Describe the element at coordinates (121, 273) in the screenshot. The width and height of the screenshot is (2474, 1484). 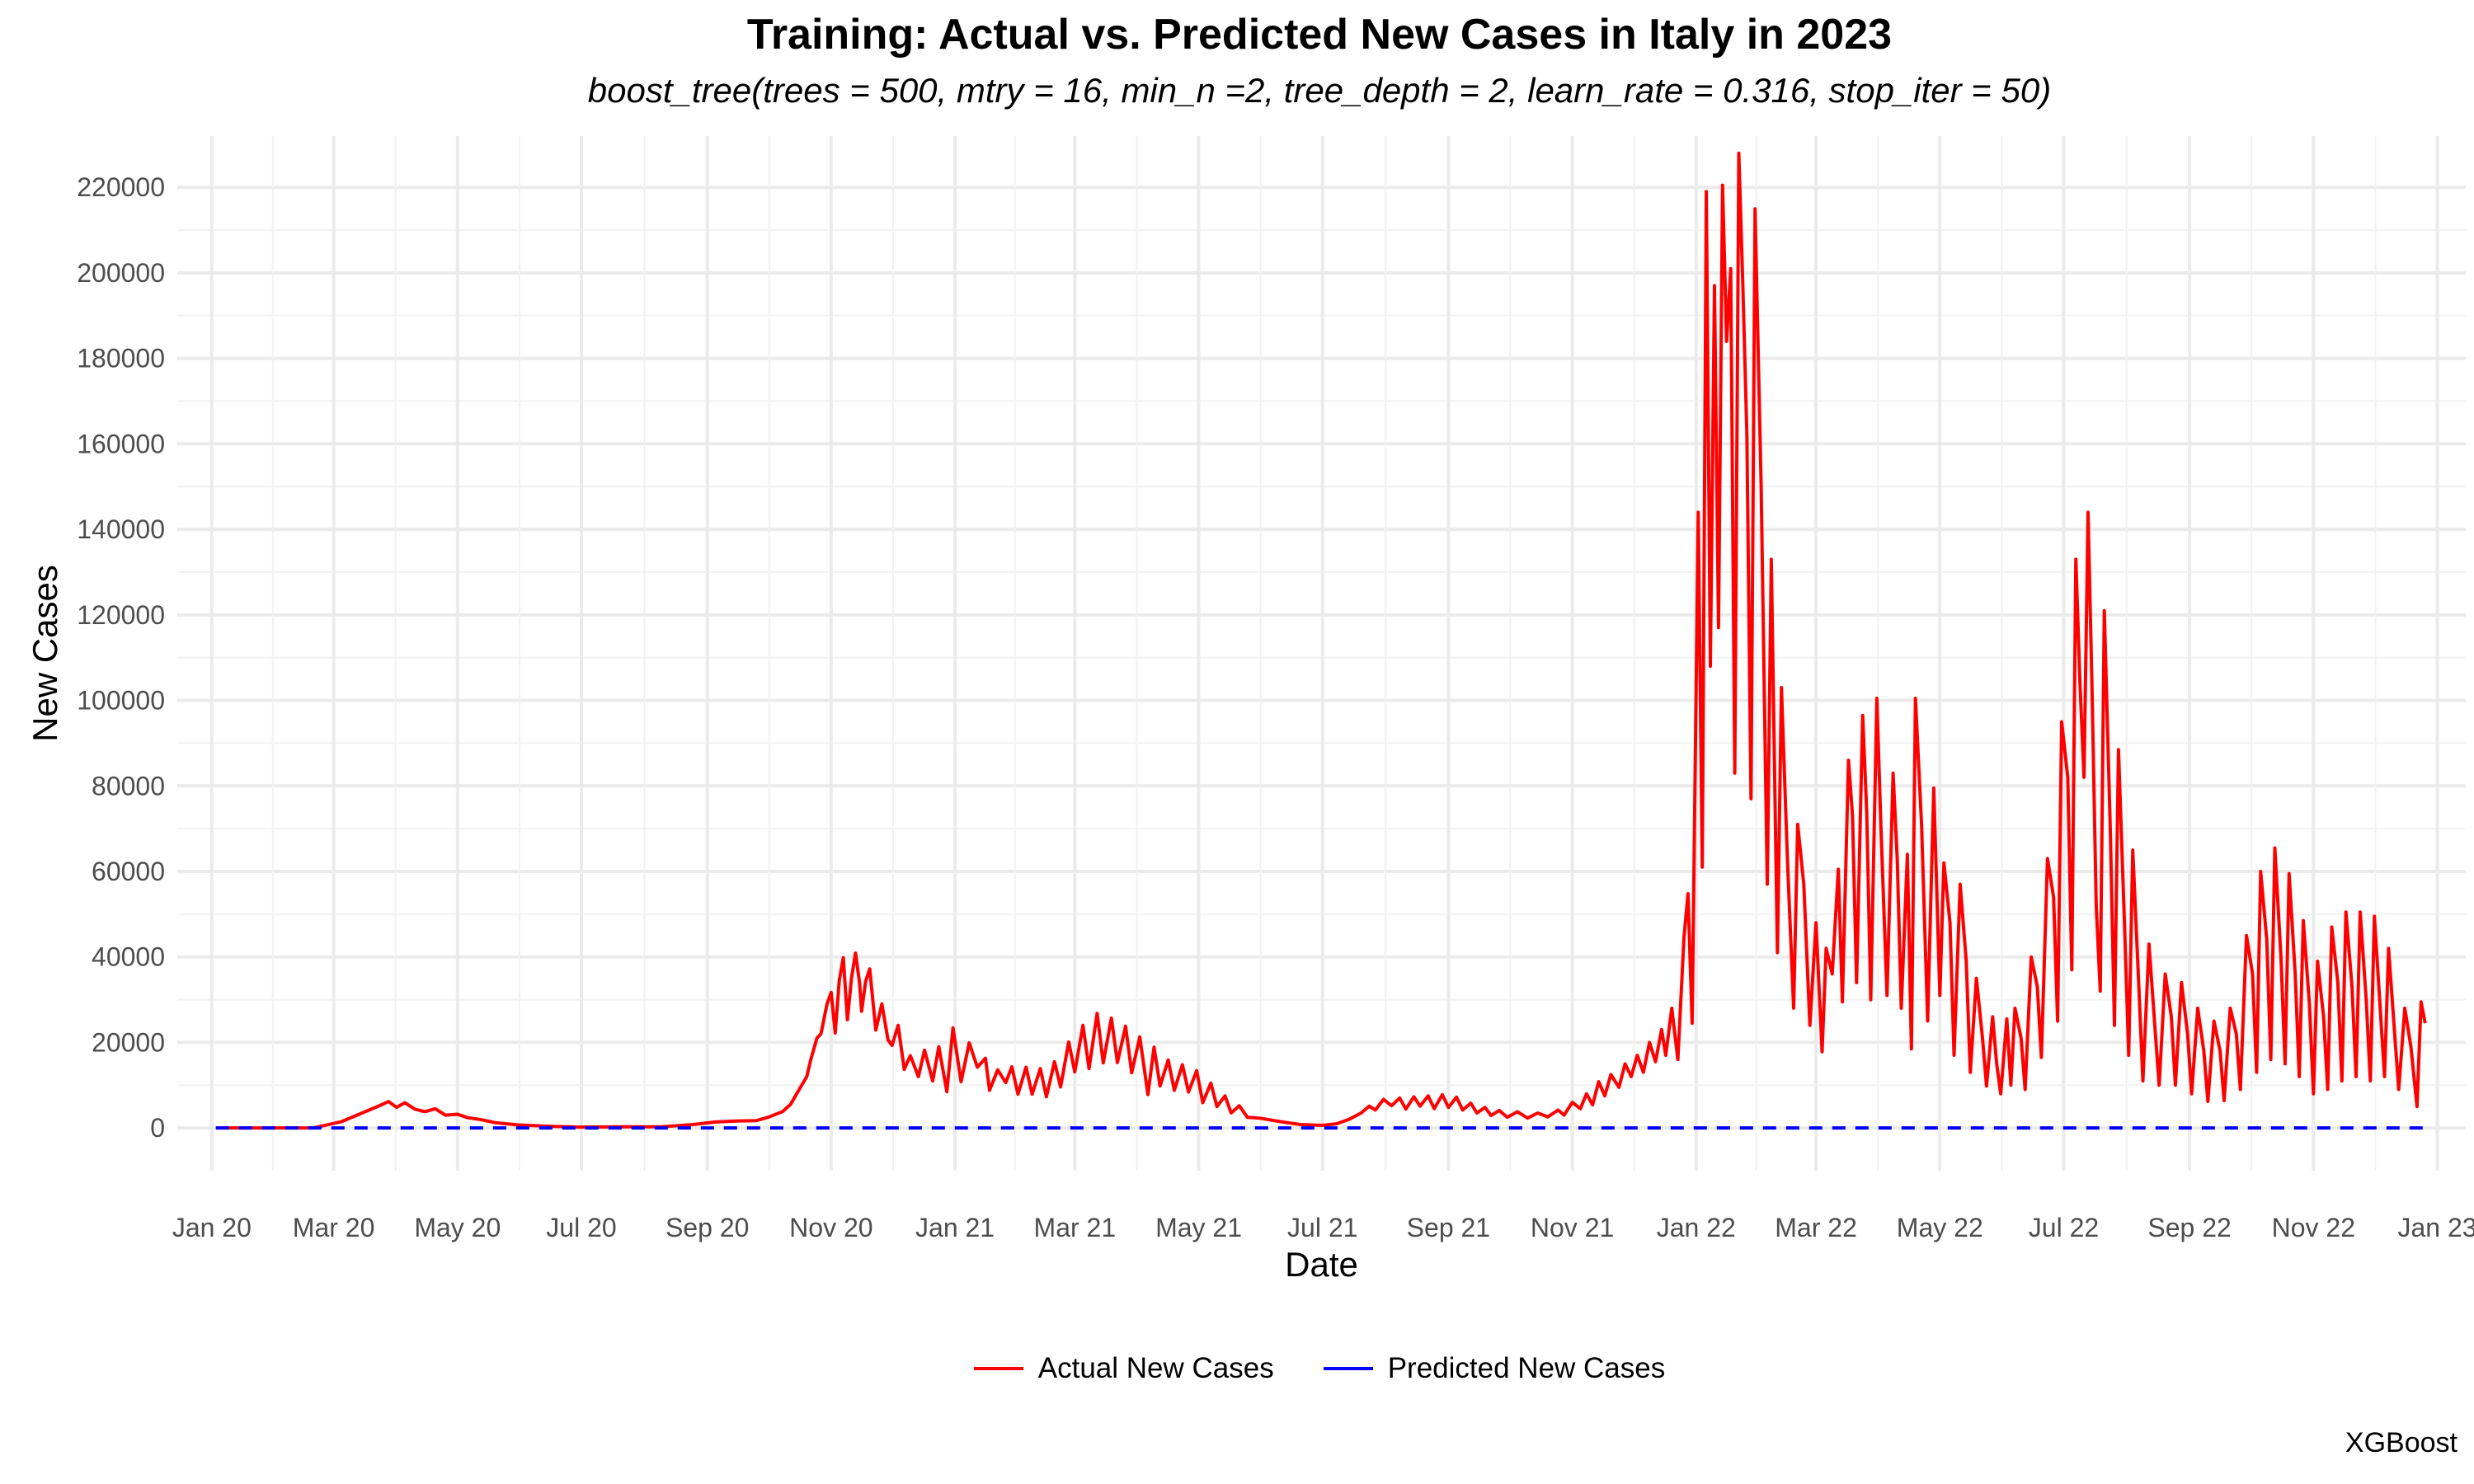
I see `y-tick-label: 200000` at that location.